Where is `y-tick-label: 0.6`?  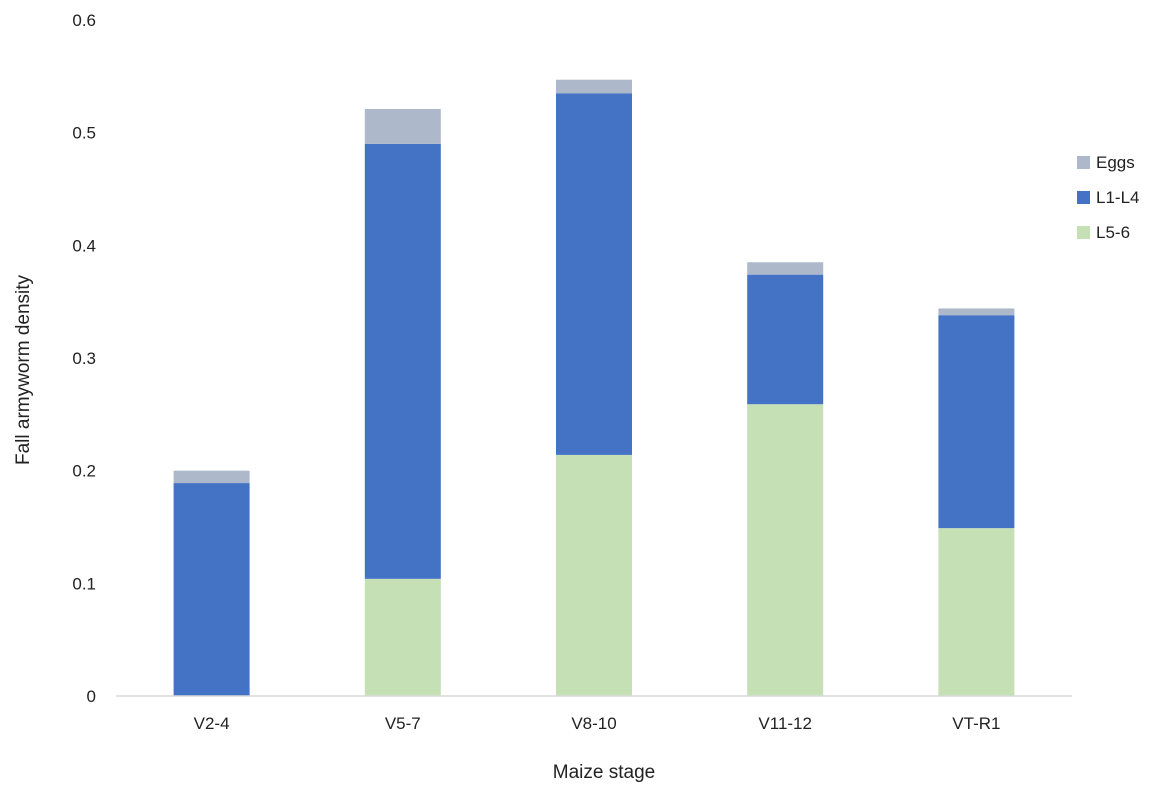 y-tick-label: 0.6 is located at coordinates (84, 20).